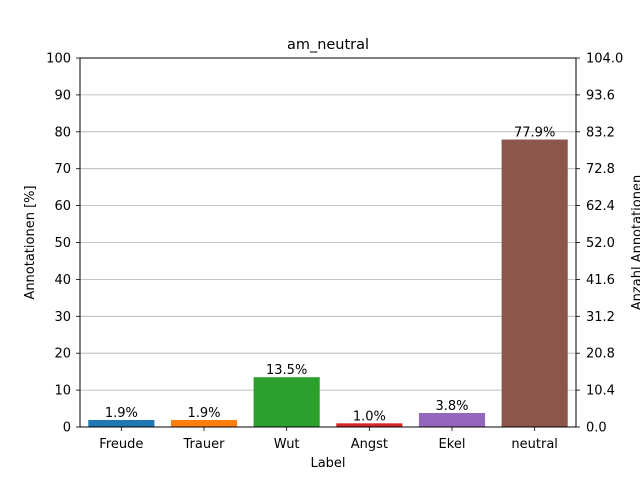  Describe the element at coordinates (62, 206) in the screenshot. I see `y-tick-label-left: 60` at that location.